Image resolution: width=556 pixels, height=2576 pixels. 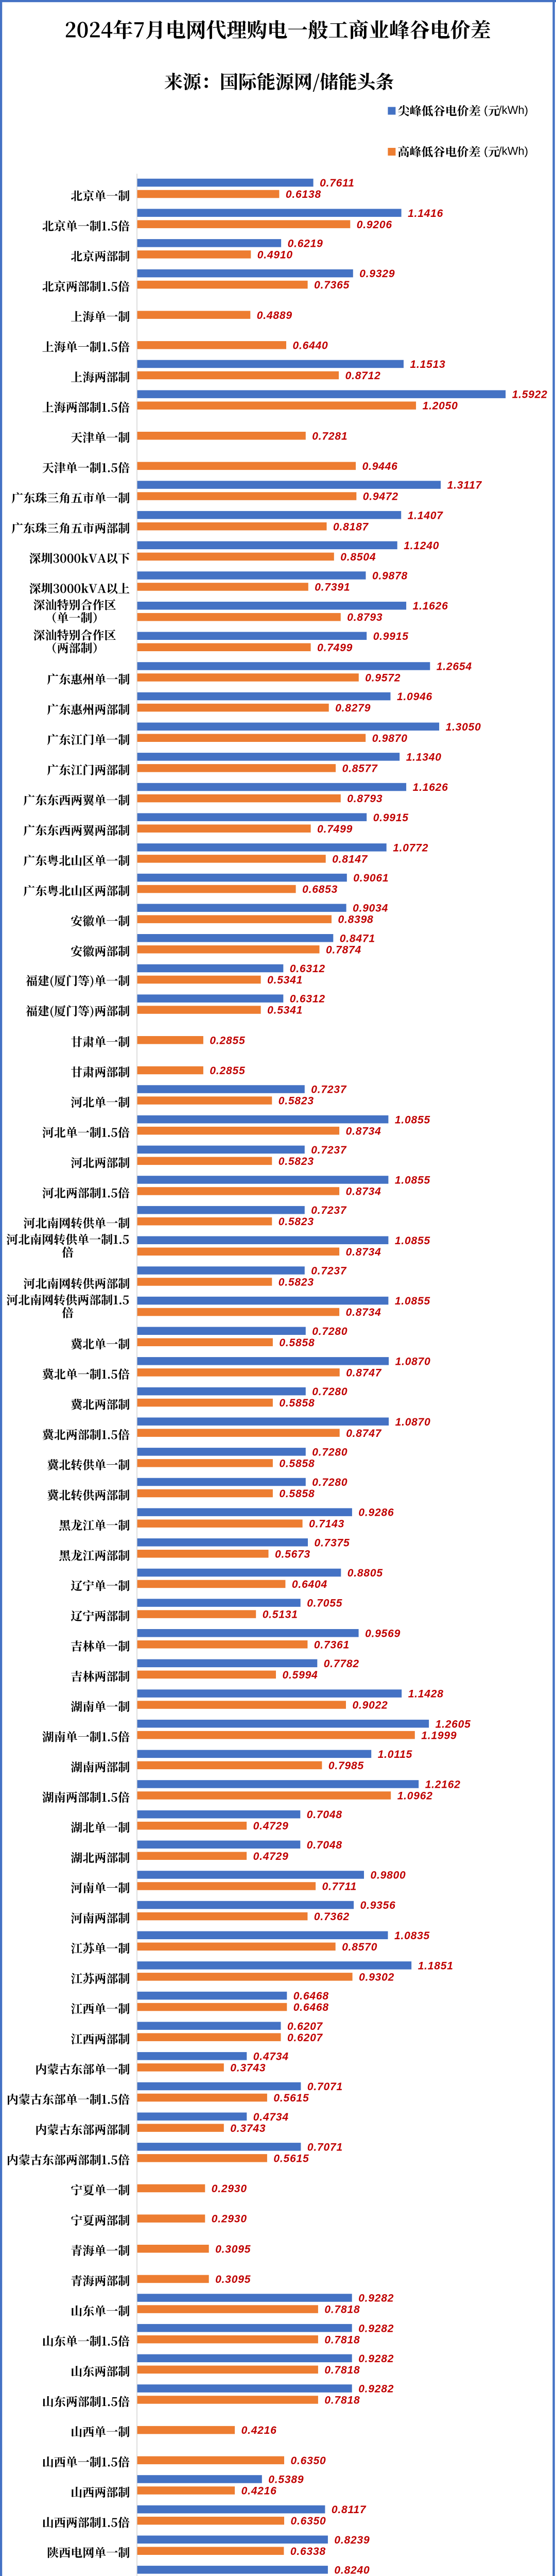 What do you see at coordinates (357, 938) in the screenshot?
I see `svg-text: 0.8471` at bounding box center [357, 938].